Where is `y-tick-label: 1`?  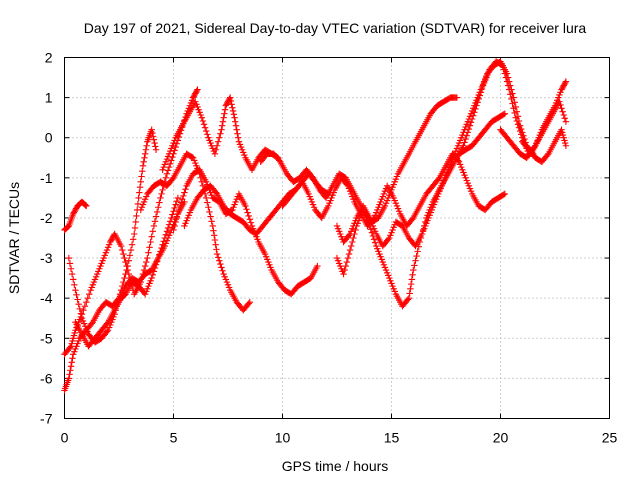
y-tick-label: 1 is located at coordinates (49, 98).